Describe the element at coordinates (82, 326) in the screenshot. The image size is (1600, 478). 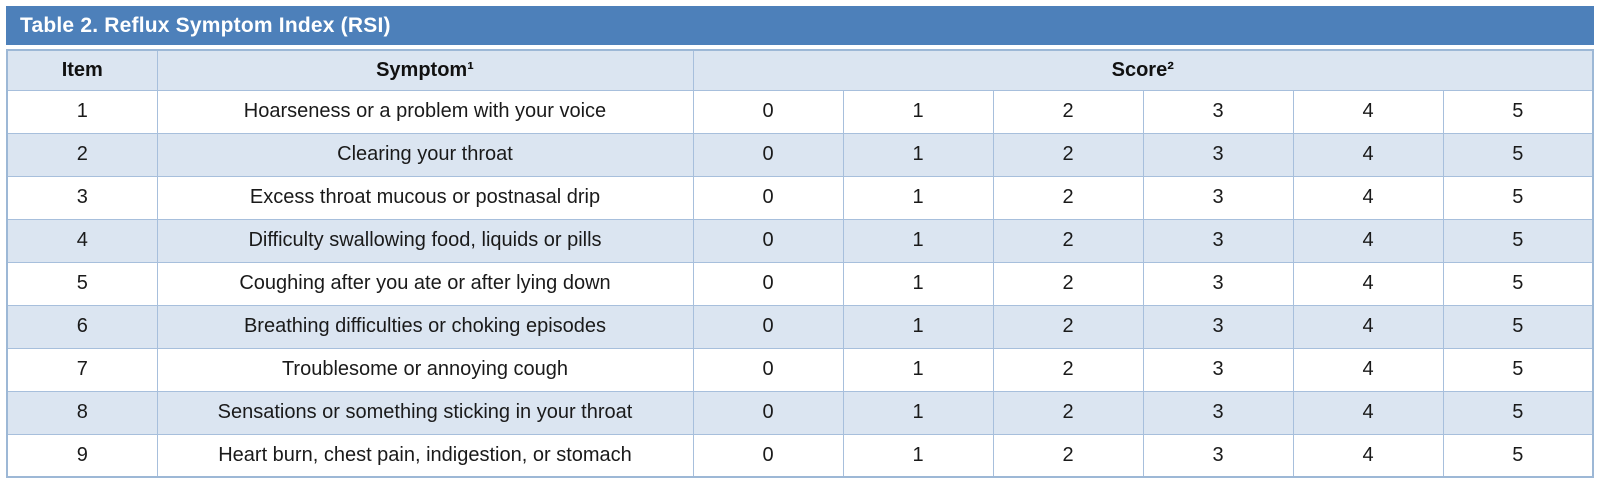
I see `item-number: 6` at that location.